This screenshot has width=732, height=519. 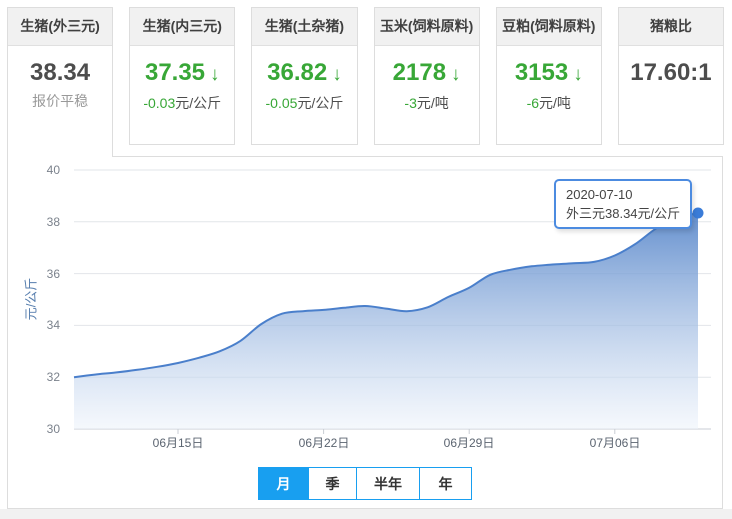 What do you see at coordinates (623, 204) in the screenshot?
I see `chart-tooltip: 2020-07-10 外三元38.34元/公斤` at bounding box center [623, 204].